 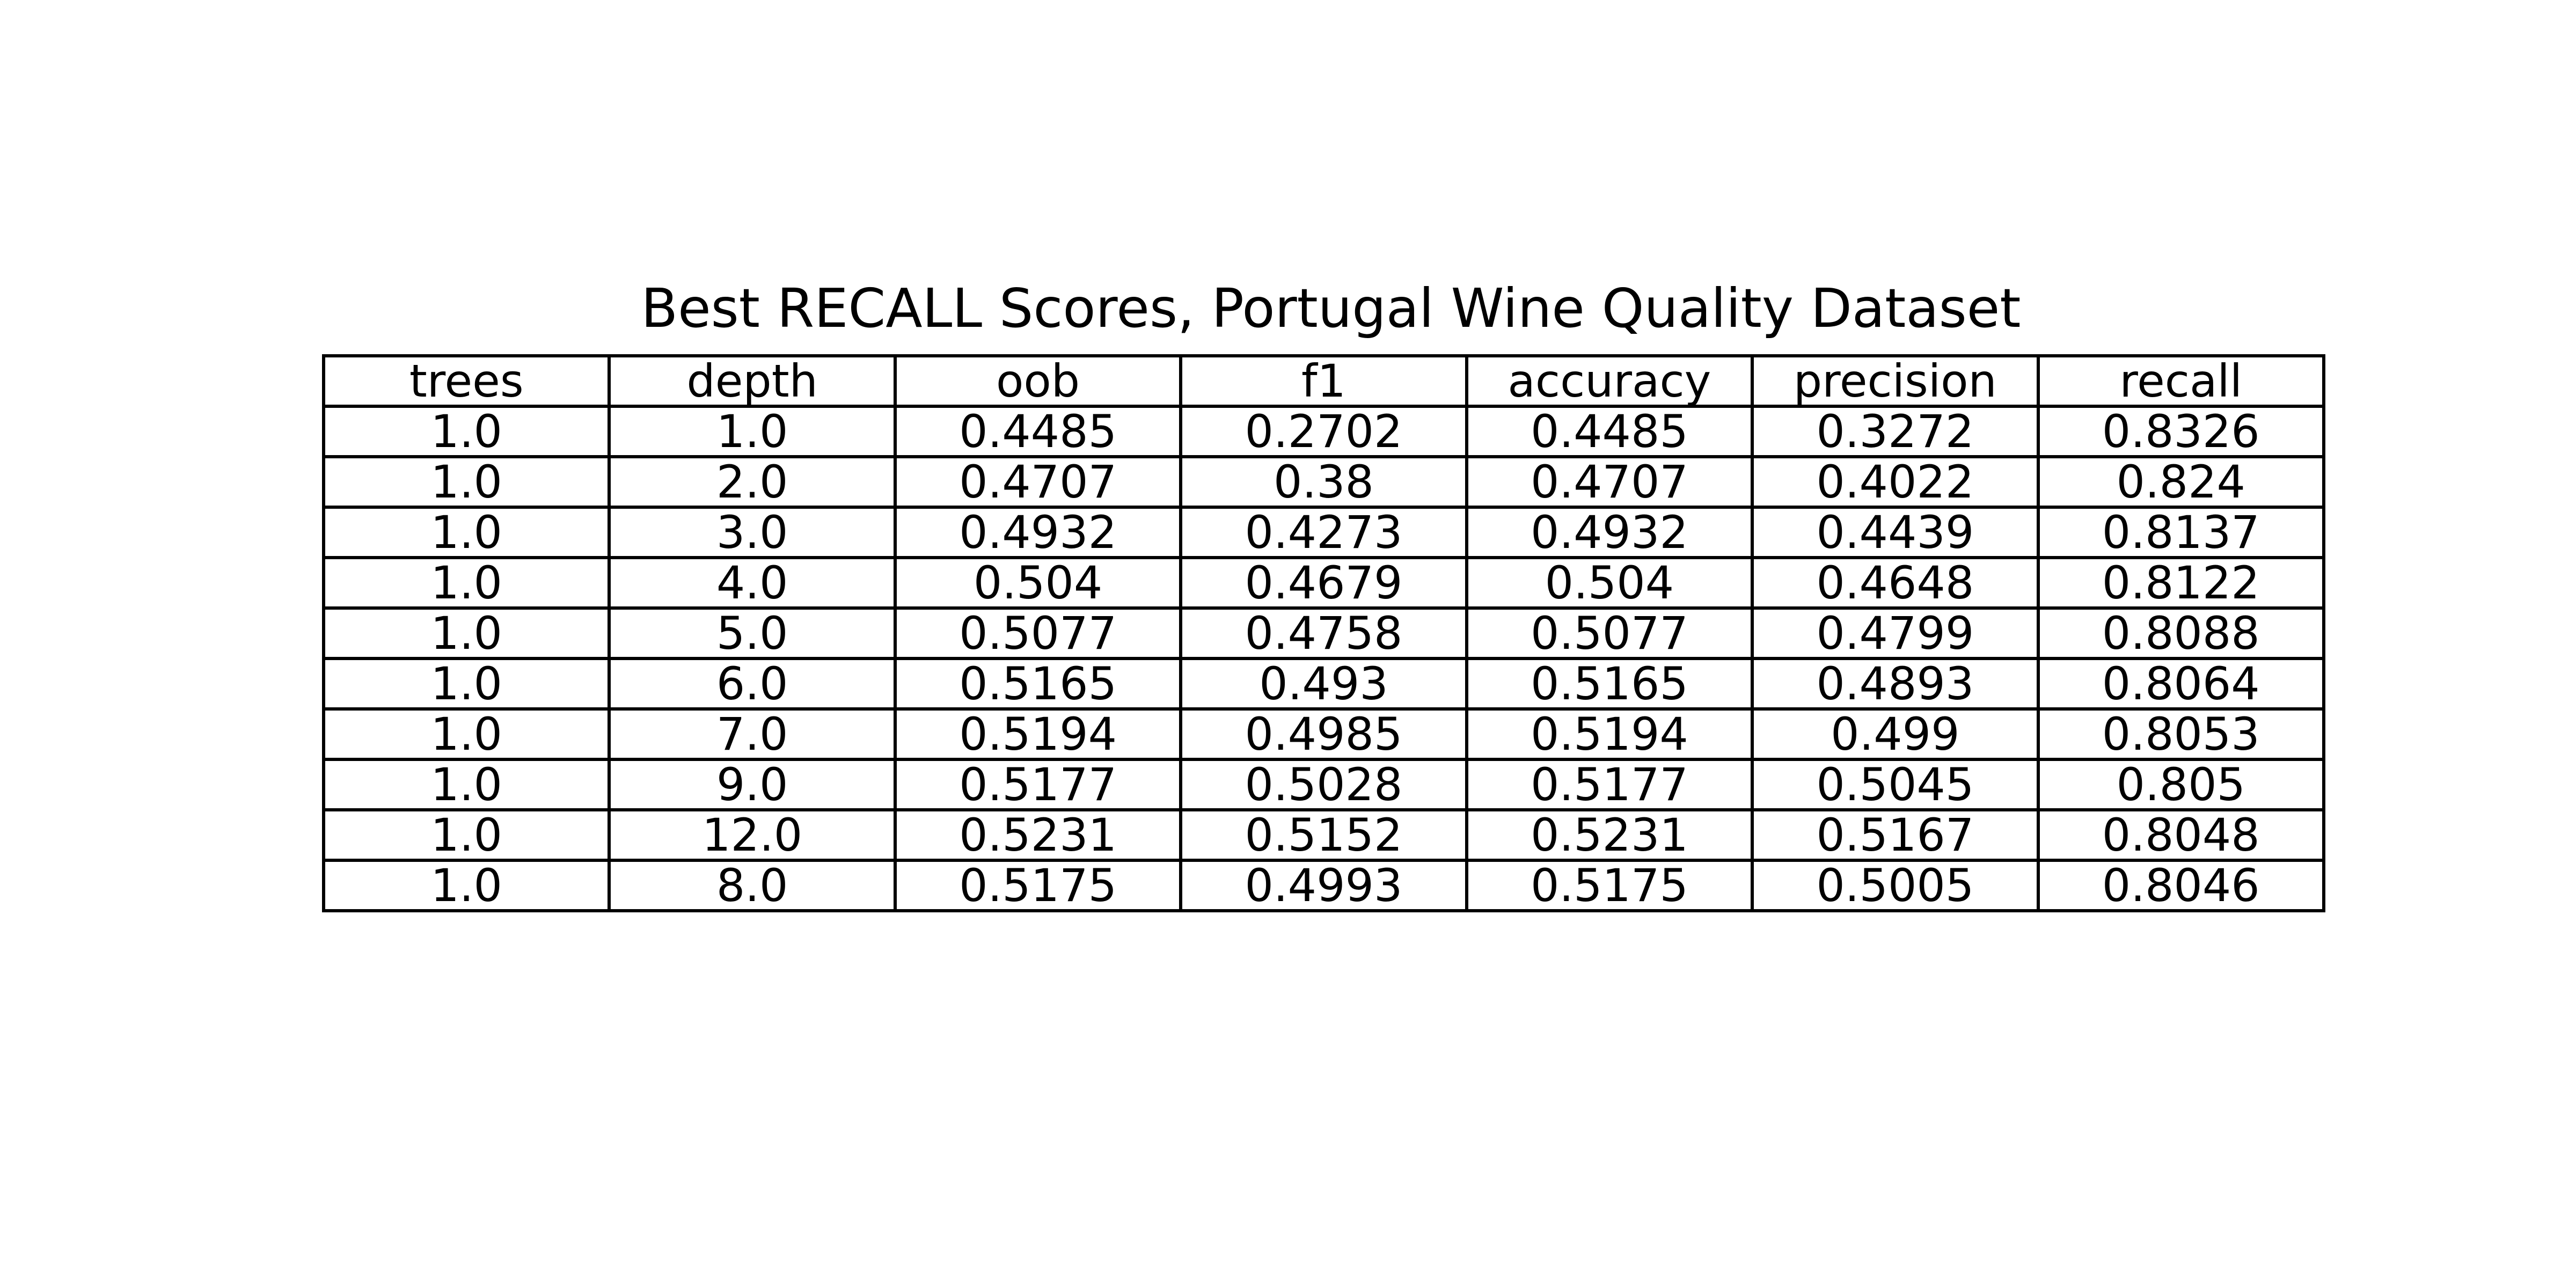 I want to click on table-cell-f1: 0.5152, so click(x=1323, y=835).